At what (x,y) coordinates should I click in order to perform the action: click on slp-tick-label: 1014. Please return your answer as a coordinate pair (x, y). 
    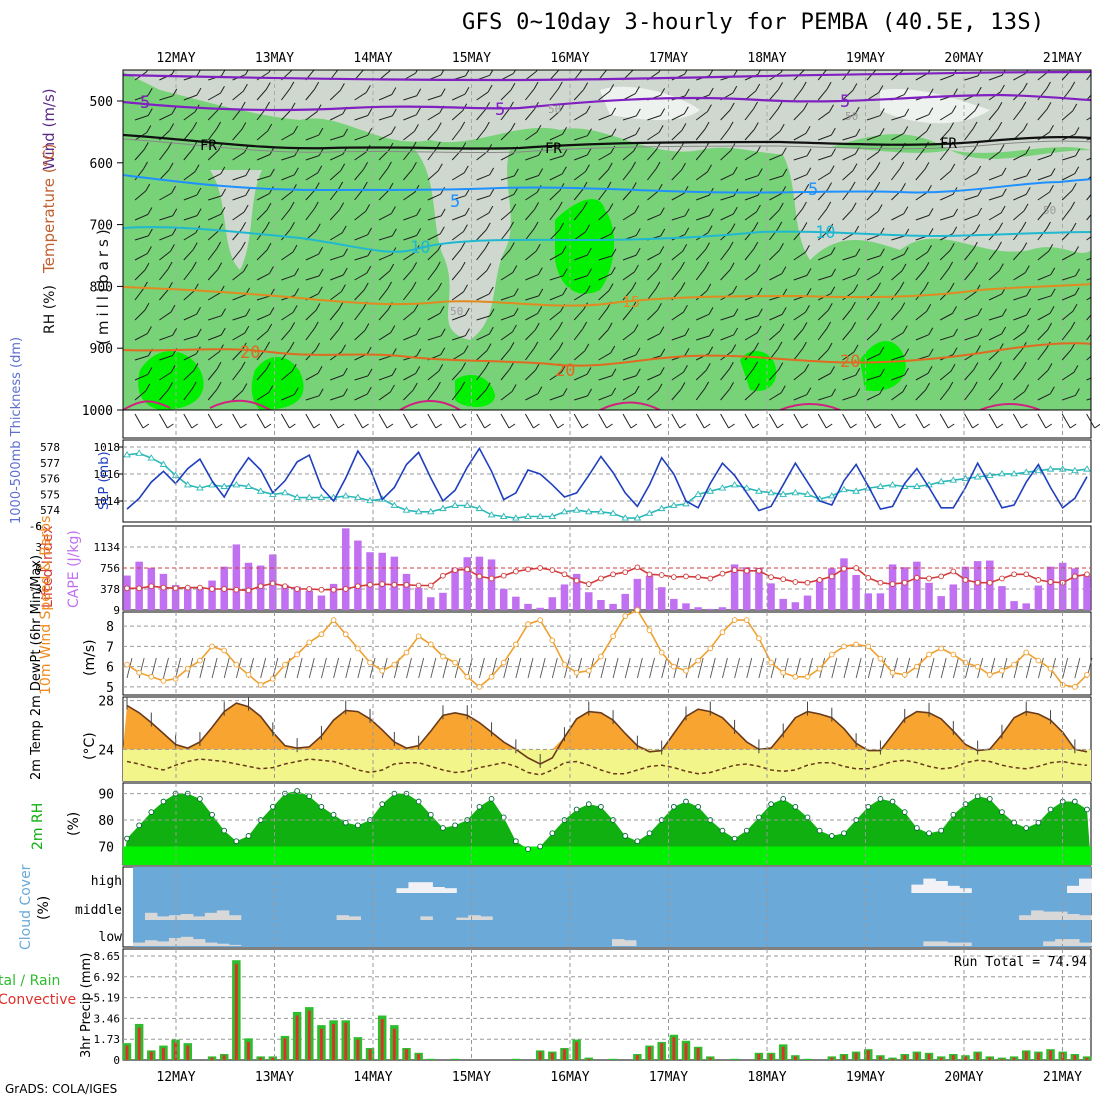
    Looking at the image, I should click on (107, 501).